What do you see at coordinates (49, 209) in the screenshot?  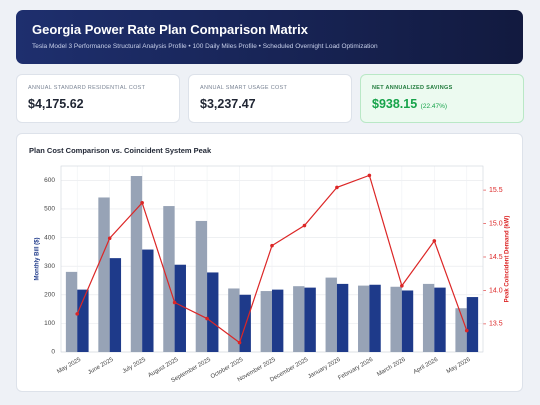 I see `y-tick-label: 500` at bounding box center [49, 209].